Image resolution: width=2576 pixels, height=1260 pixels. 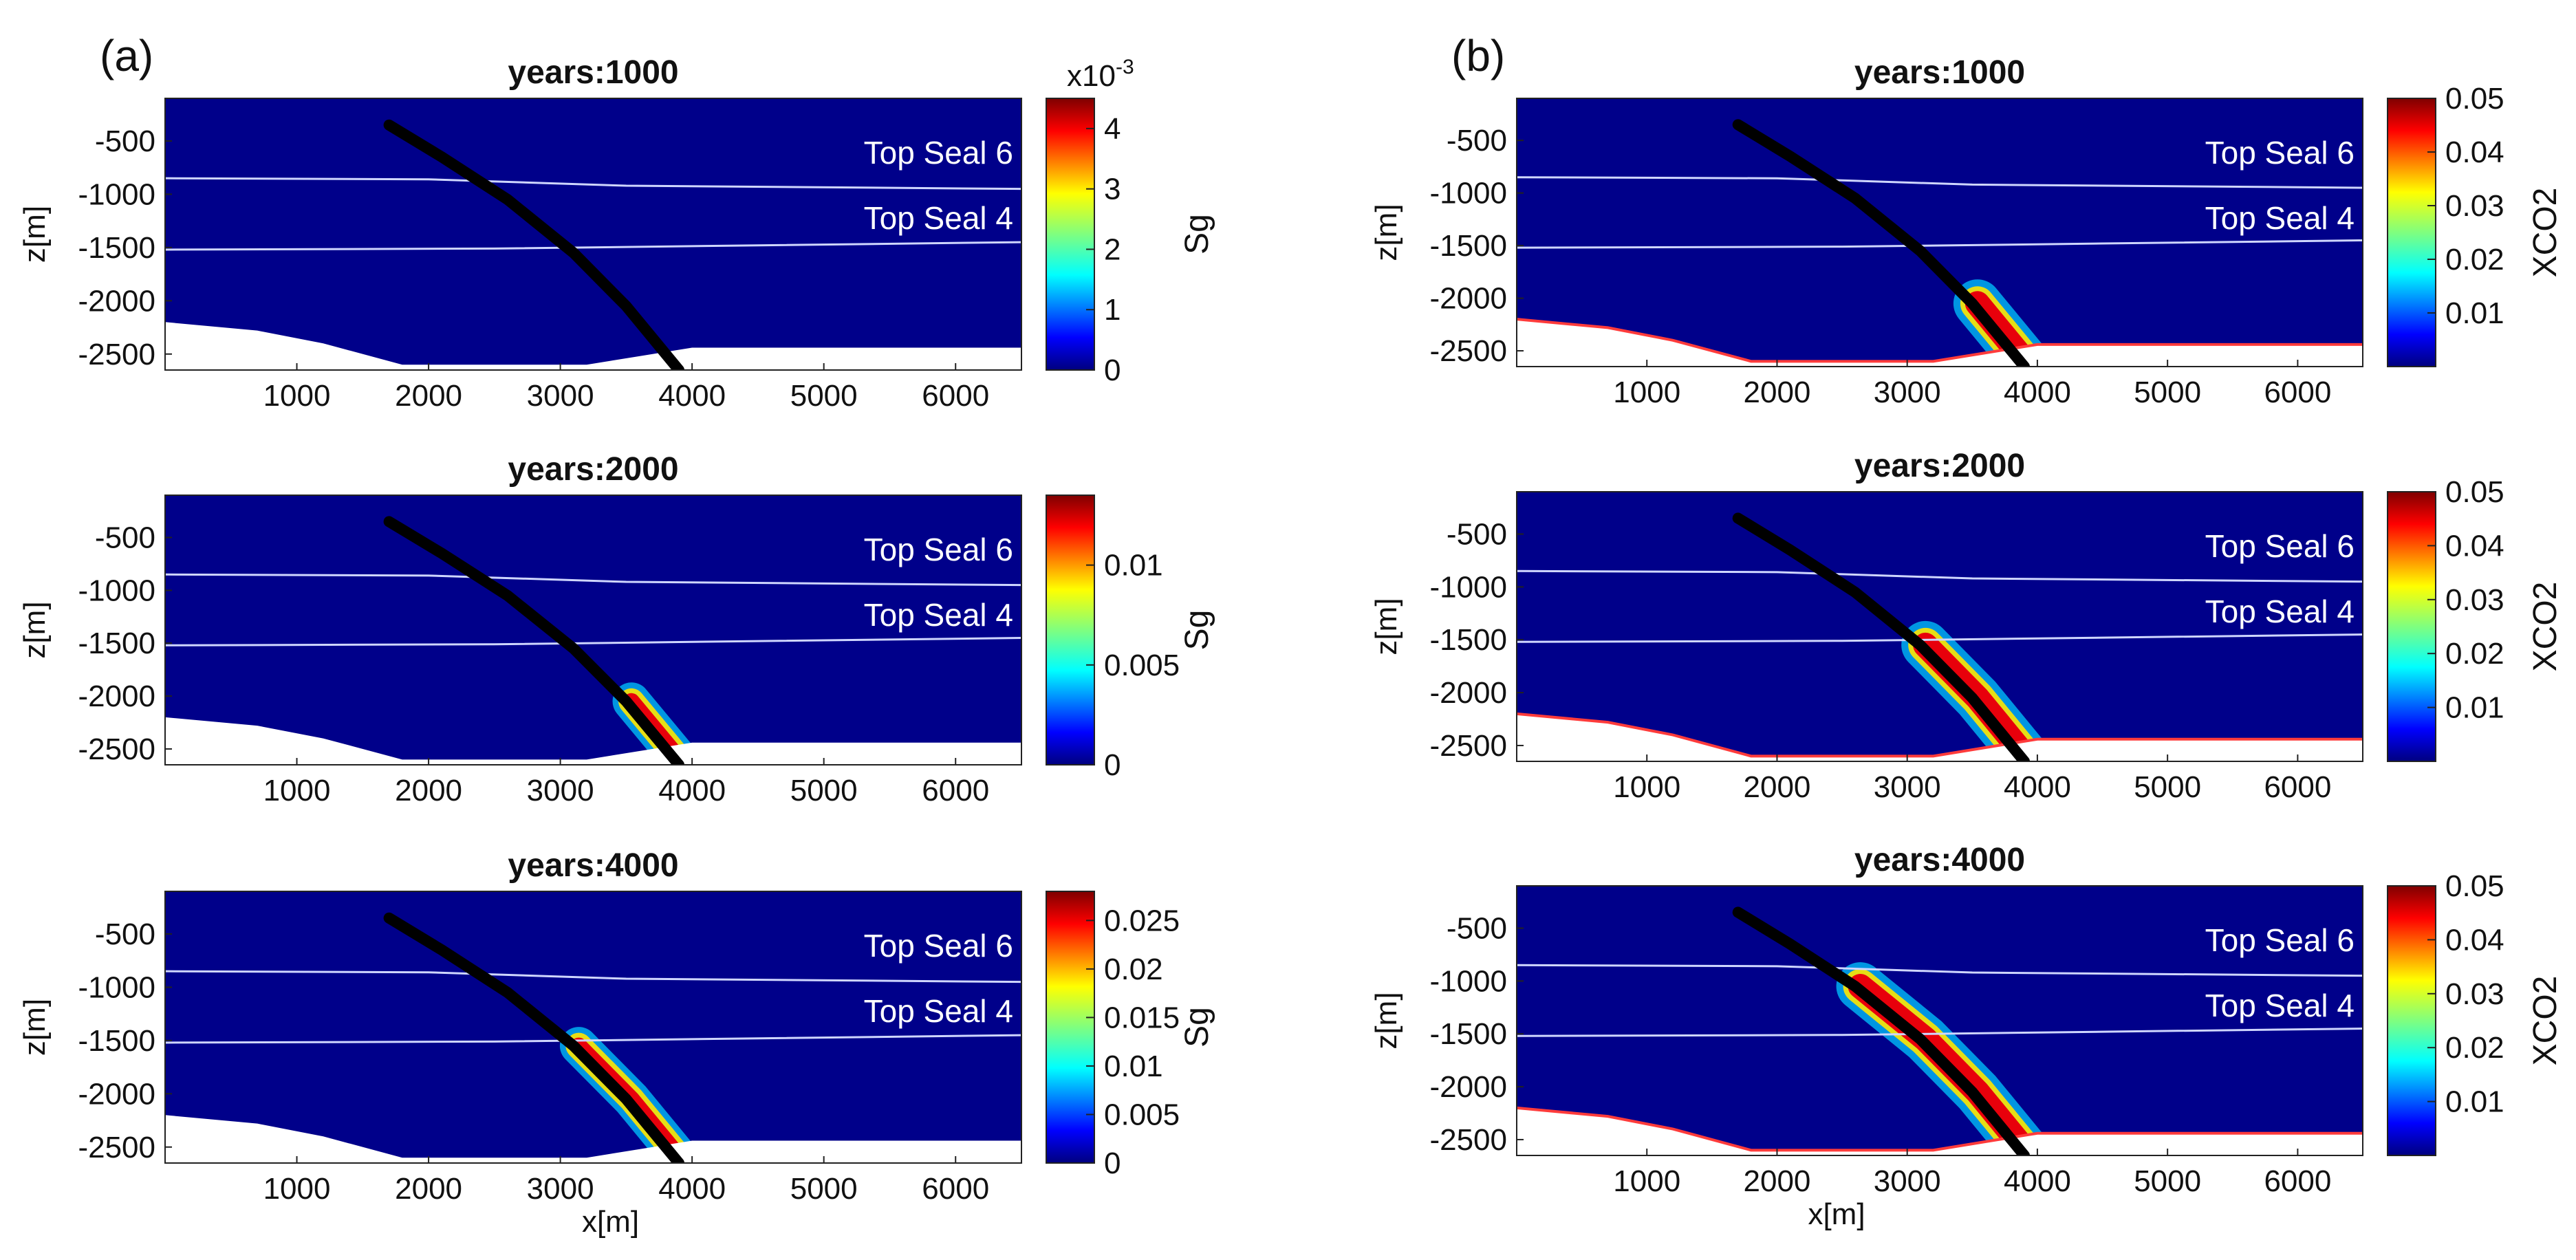 I want to click on chart-title: years:4000, so click(x=1939, y=860).